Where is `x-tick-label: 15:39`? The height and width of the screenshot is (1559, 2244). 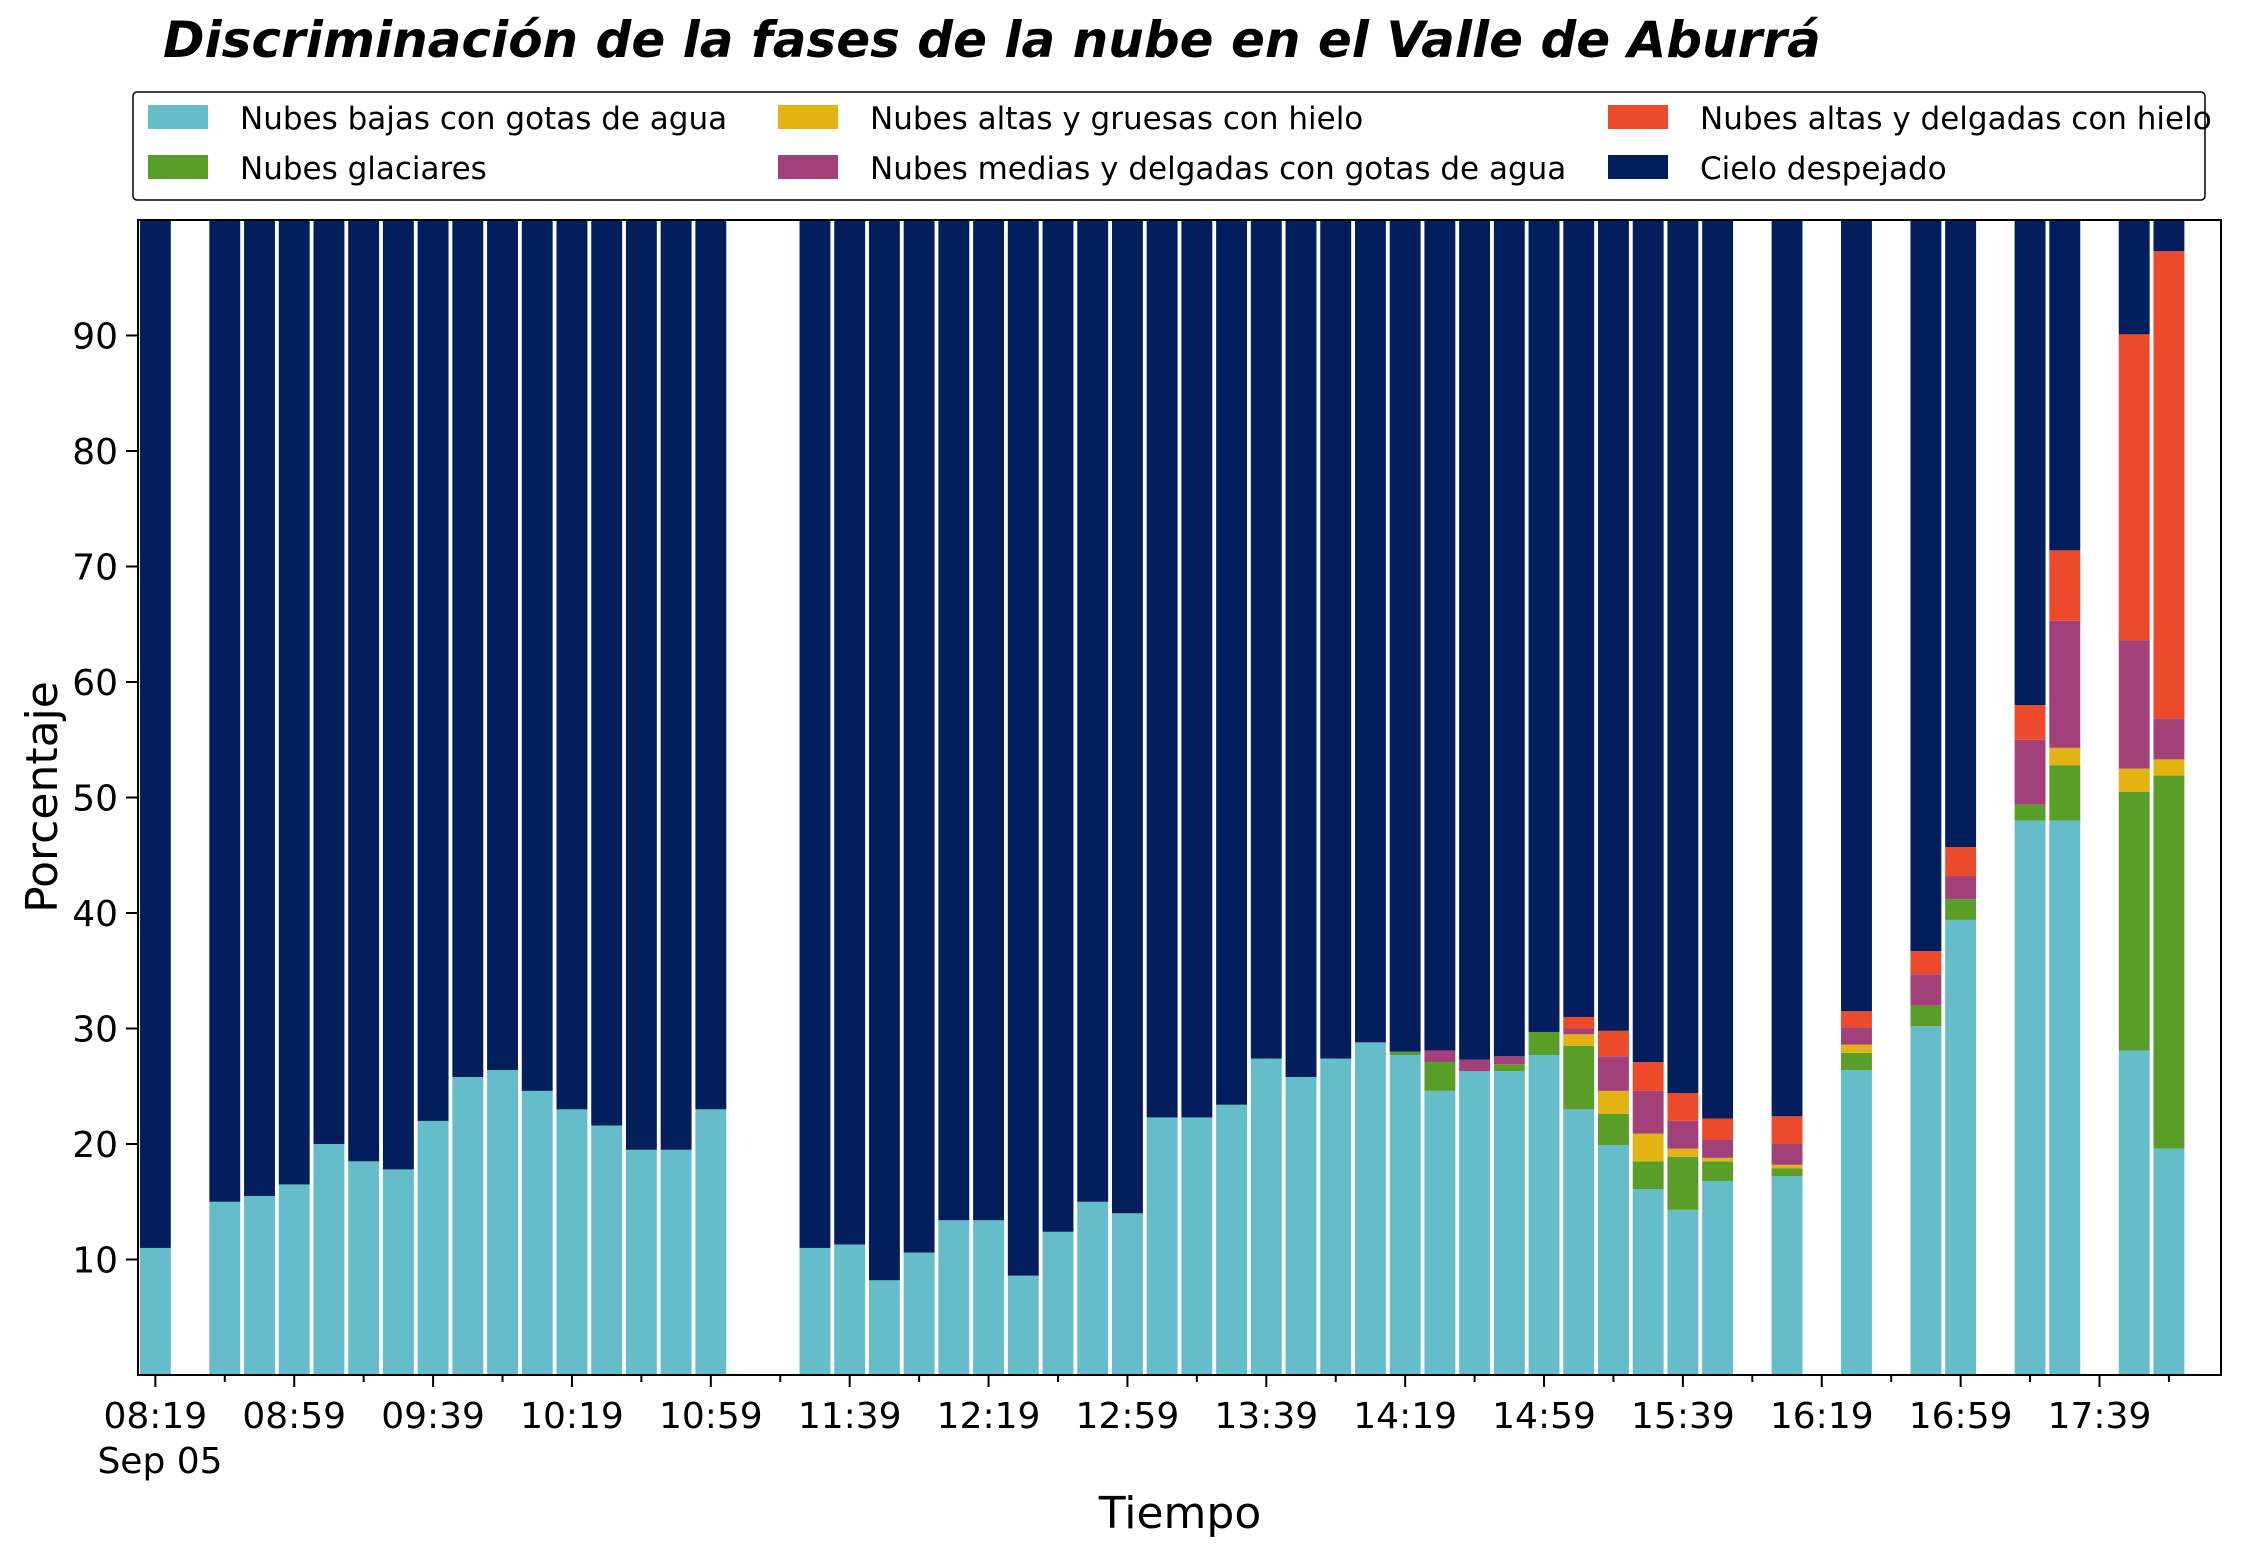 x-tick-label: 15:39 is located at coordinates (1683, 1416).